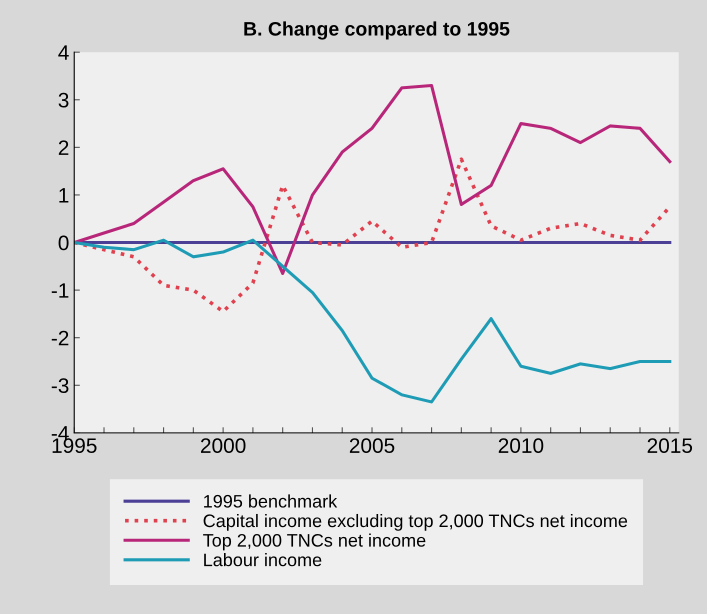  I want to click on y-tick-label: -2, so click(60, 338).